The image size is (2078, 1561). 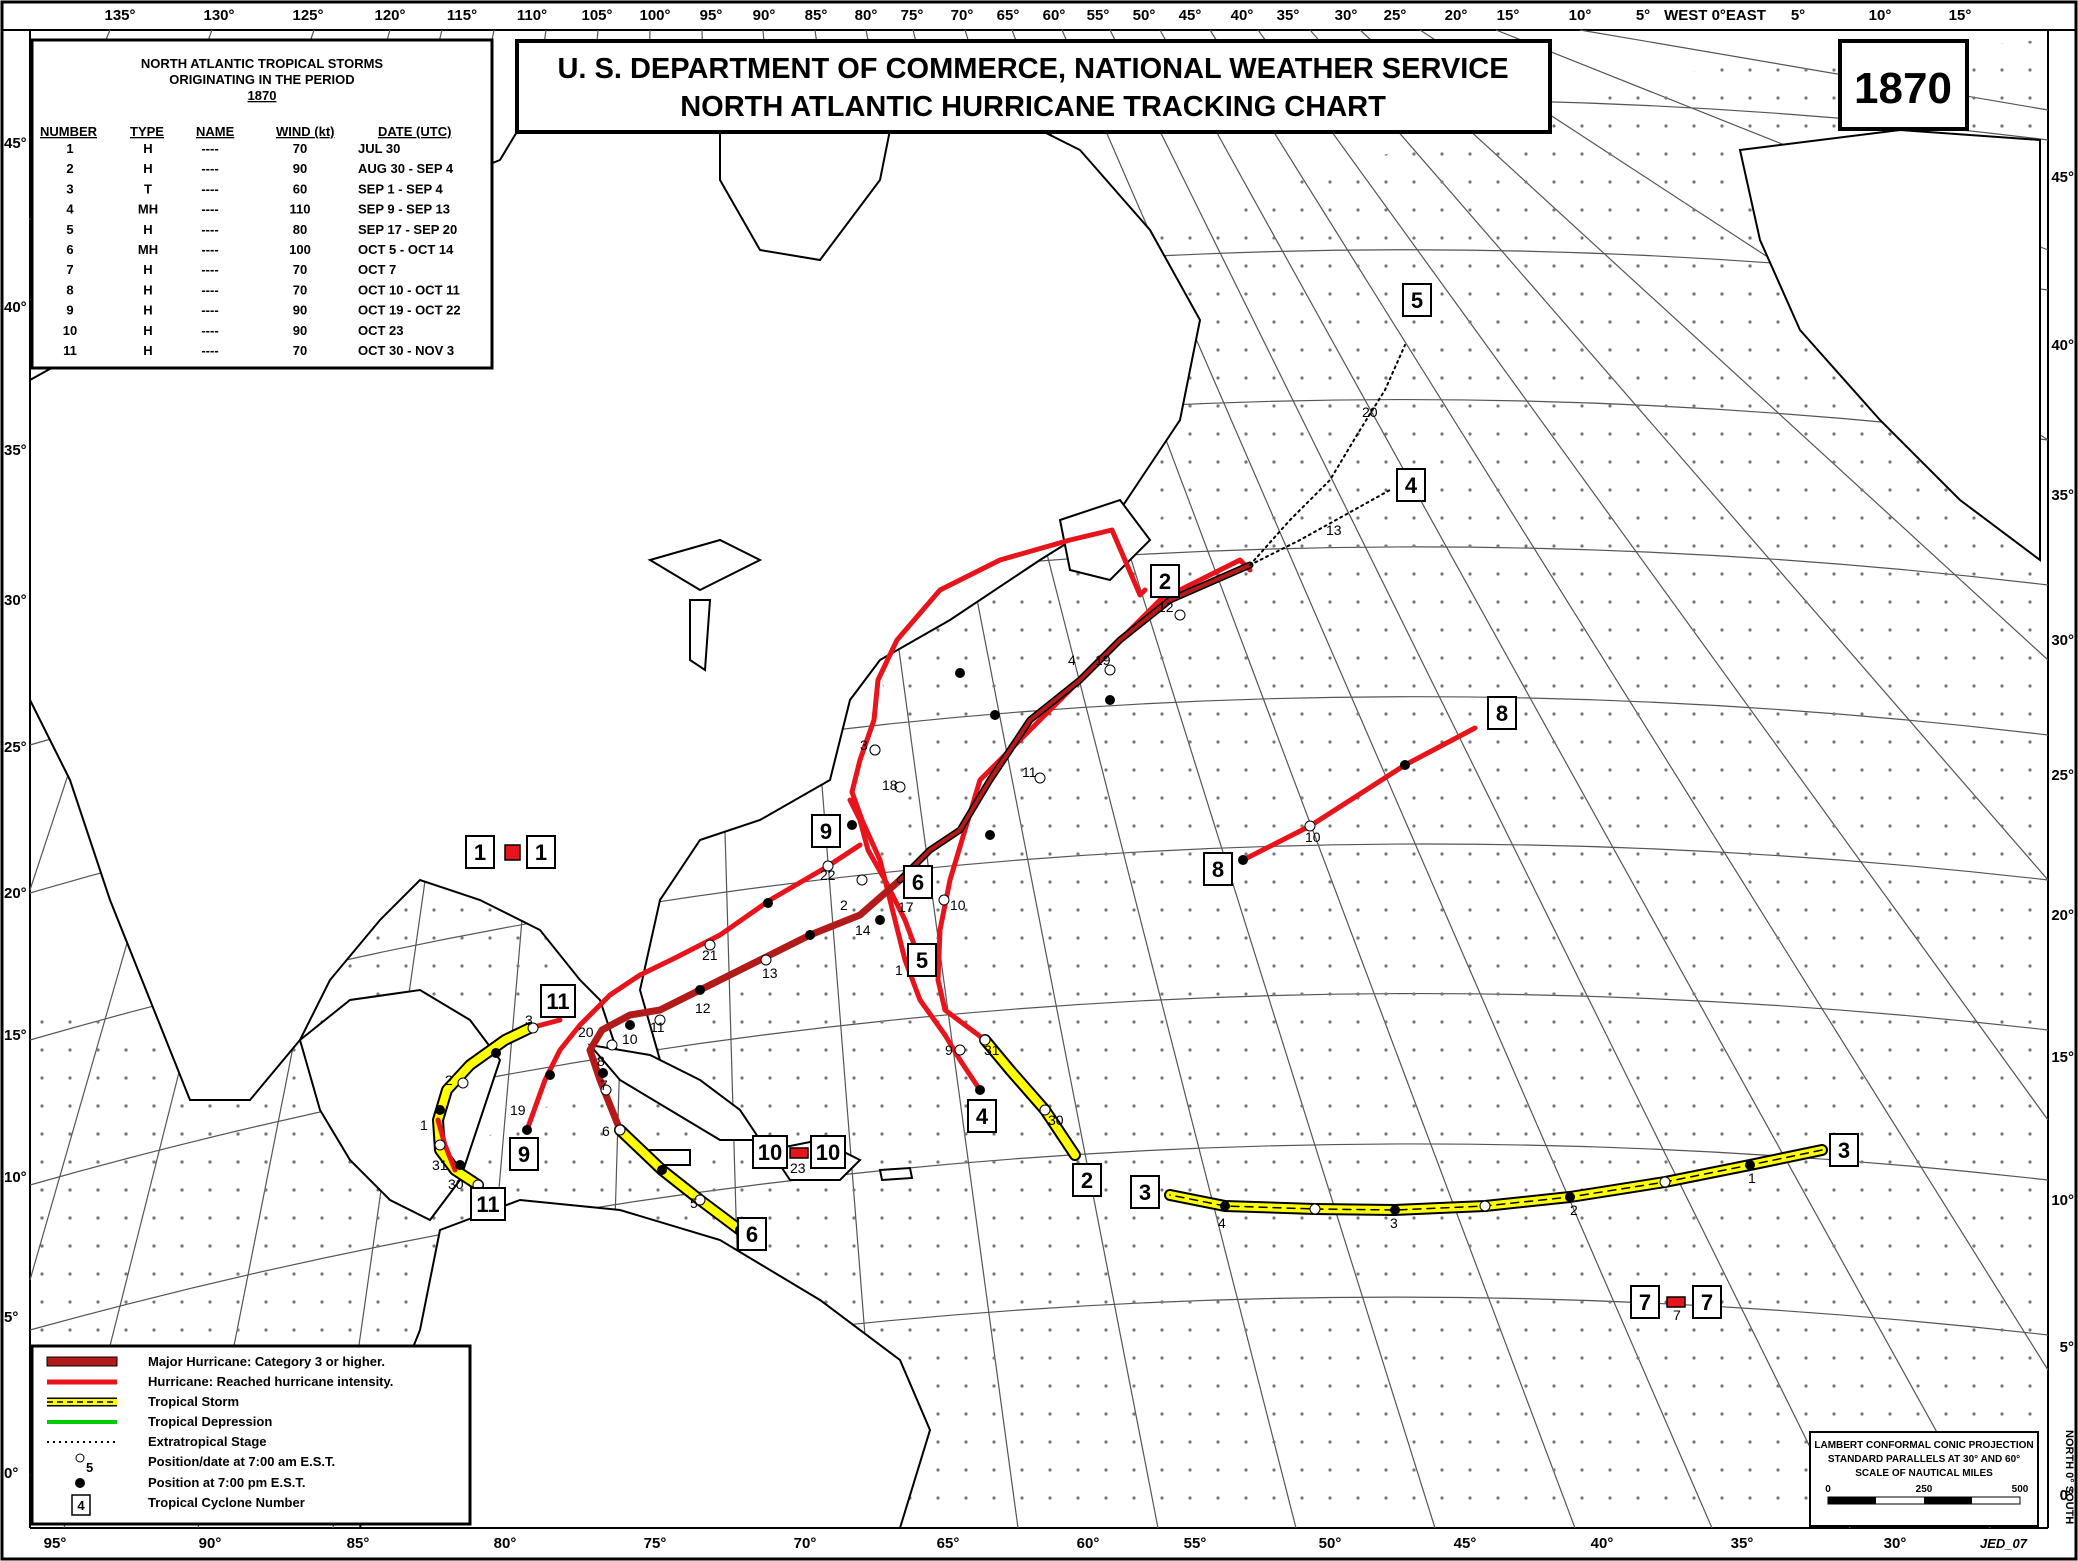 I want to click on date-label: 3, so click(x=529, y=1020).